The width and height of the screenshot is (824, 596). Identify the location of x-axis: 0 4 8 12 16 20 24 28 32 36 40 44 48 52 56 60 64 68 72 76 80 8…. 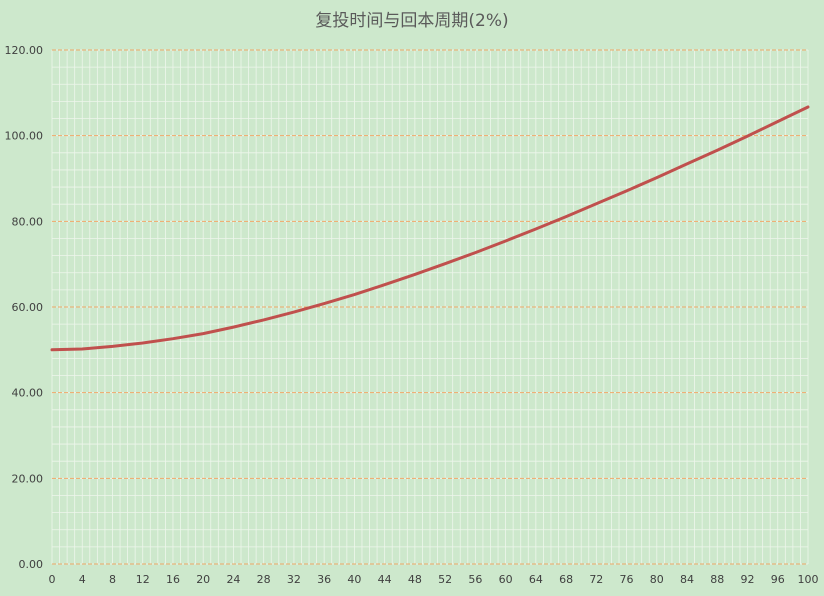
(434, 579).